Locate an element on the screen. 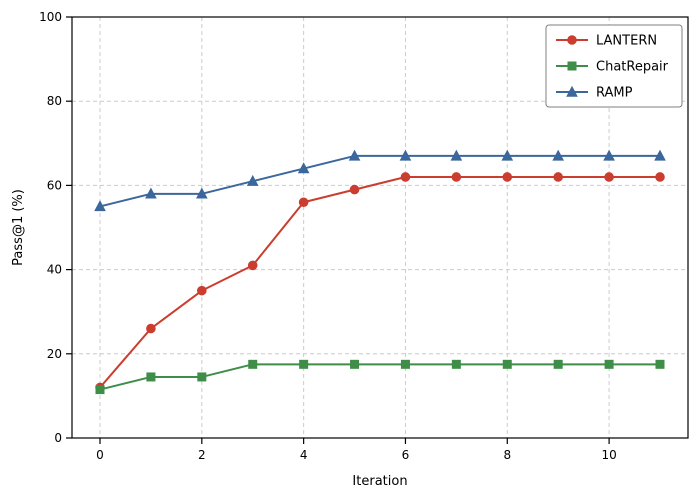 The image size is (700, 500). x-tick-label: 0 is located at coordinates (100, 455).